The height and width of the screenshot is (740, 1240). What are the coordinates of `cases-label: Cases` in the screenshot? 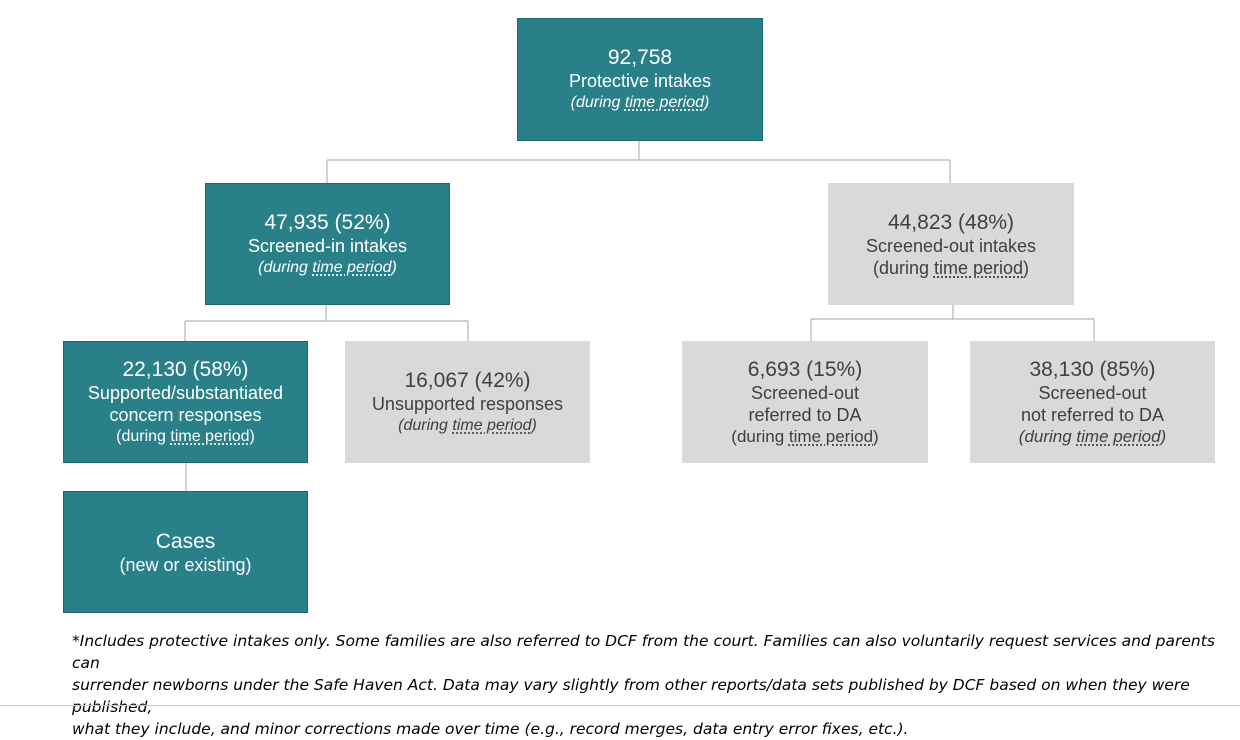 It's located at (185, 541).